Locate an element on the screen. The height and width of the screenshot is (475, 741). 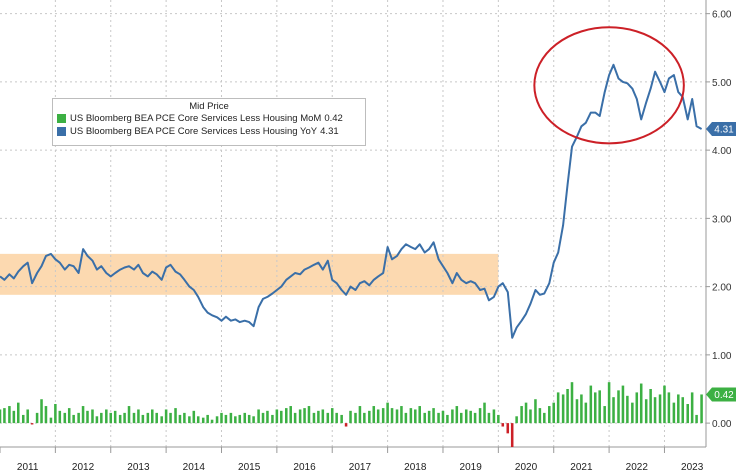
x-tick-label: 2021 is located at coordinates (581, 467).